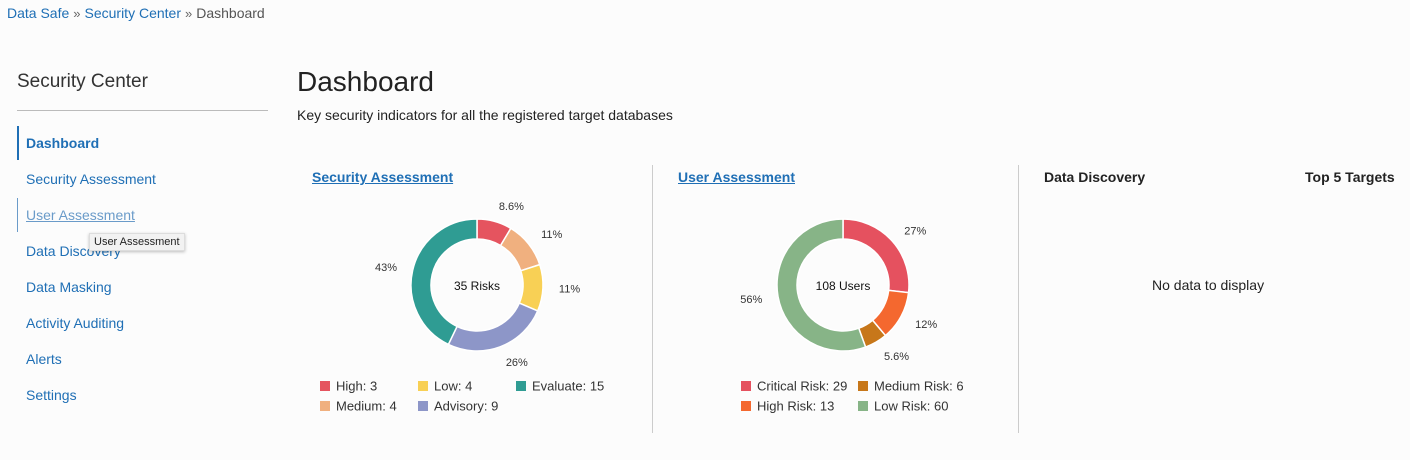 The width and height of the screenshot is (1410, 460). I want to click on sidebar-title: Security Center, so click(82, 81).